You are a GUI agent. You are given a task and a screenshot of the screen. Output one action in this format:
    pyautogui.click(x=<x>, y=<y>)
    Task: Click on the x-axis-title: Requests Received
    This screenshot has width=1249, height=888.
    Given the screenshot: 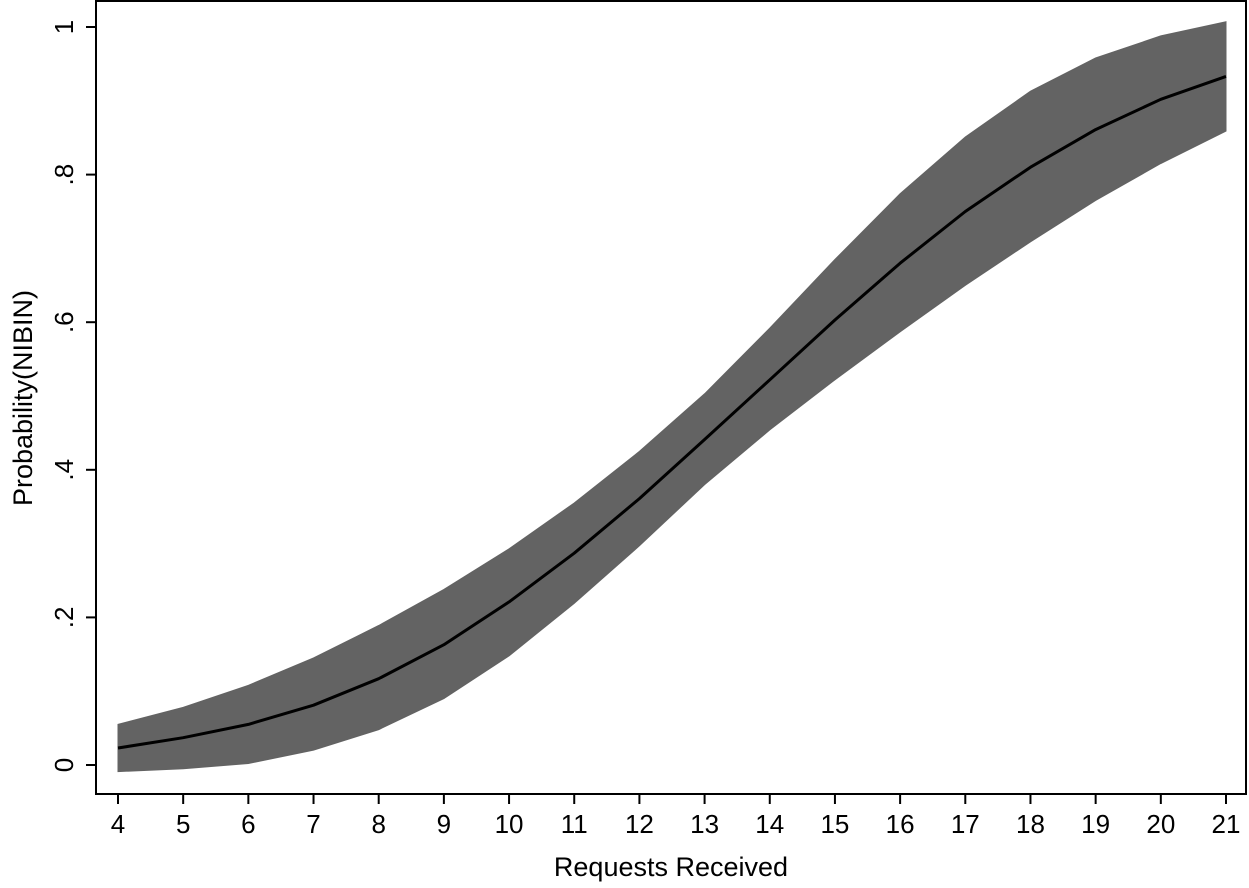 What is the action you would take?
    pyautogui.click(x=671, y=867)
    